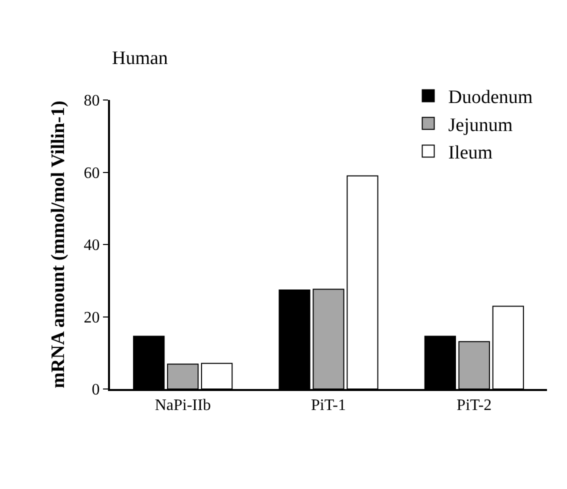 This screenshot has width=567, height=489. What do you see at coordinates (92, 317) in the screenshot?
I see `y-tick-label: 20` at bounding box center [92, 317].